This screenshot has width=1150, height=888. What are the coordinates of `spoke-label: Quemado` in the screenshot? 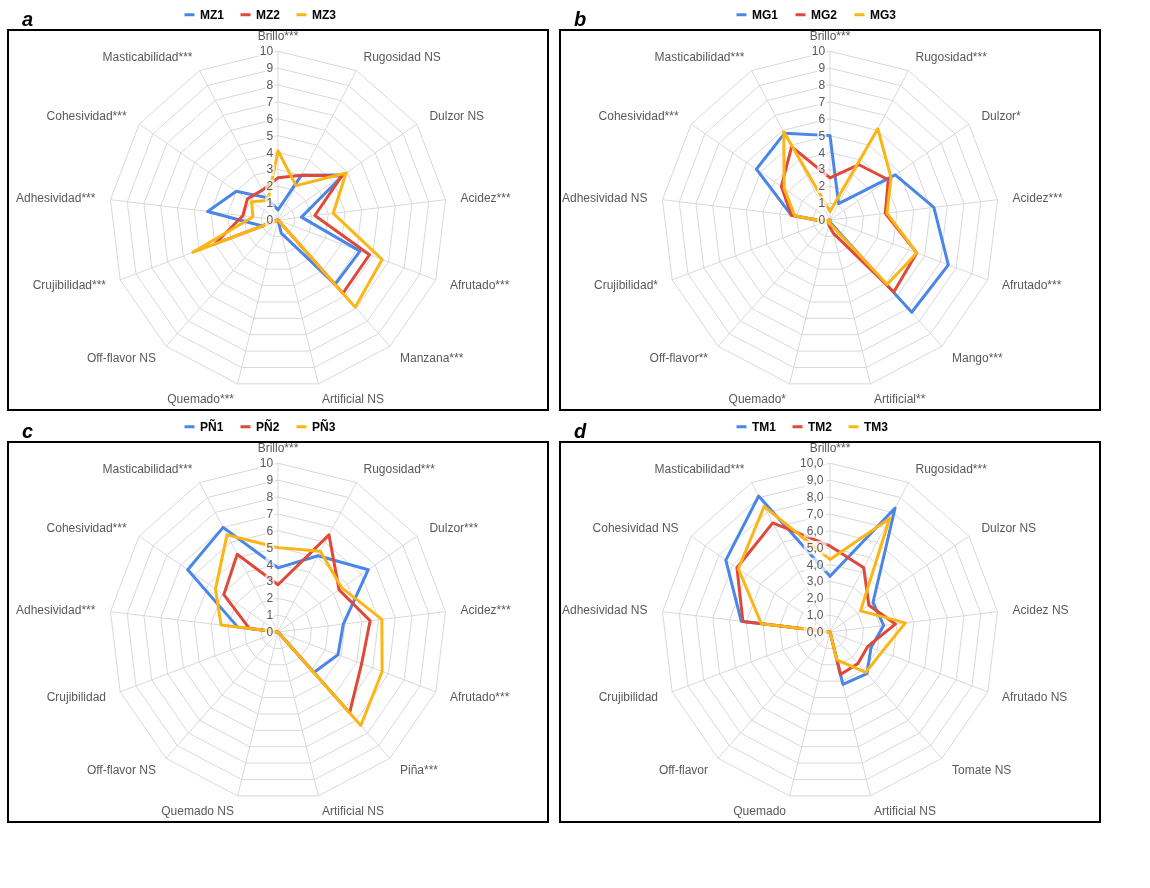 It's located at (760, 810).